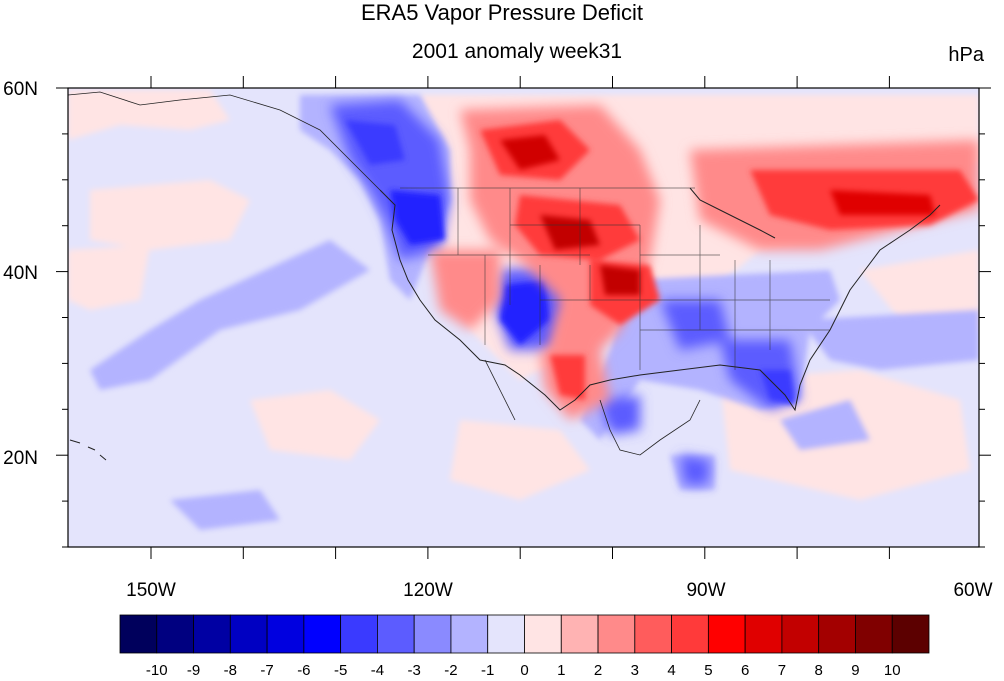 The width and height of the screenshot is (1004, 681). What do you see at coordinates (705, 590) in the screenshot?
I see `lon-tick-label: 90W` at bounding box center [705, 590].